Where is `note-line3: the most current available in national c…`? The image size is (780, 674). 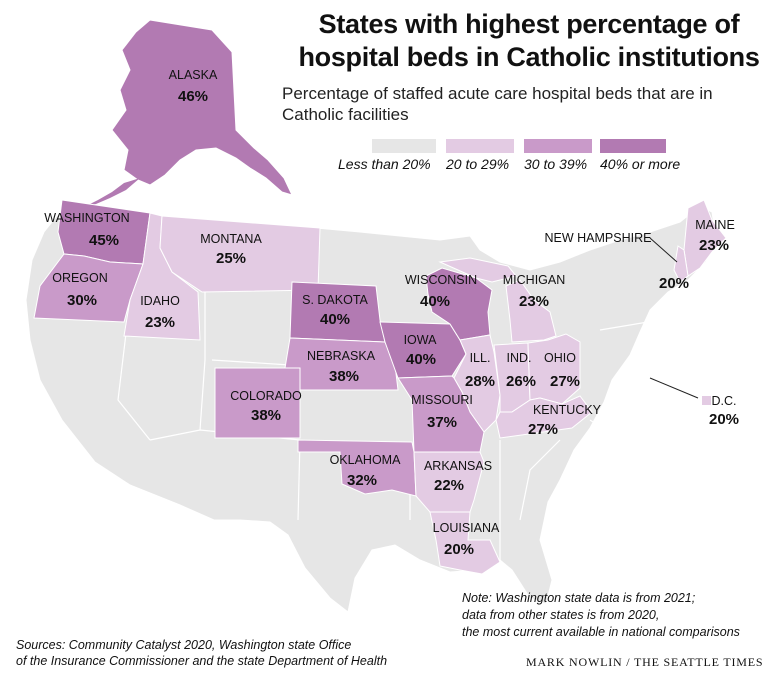
note-line3: the most current available in national c… is located at coordinates (601, 632).